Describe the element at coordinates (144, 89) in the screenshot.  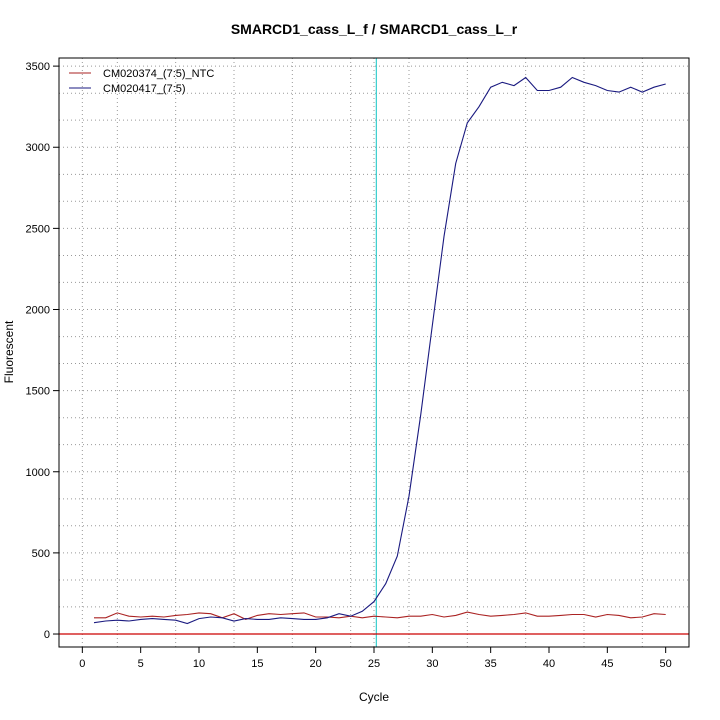
I see `legend-label: CM020417_(7:5)` at that location.